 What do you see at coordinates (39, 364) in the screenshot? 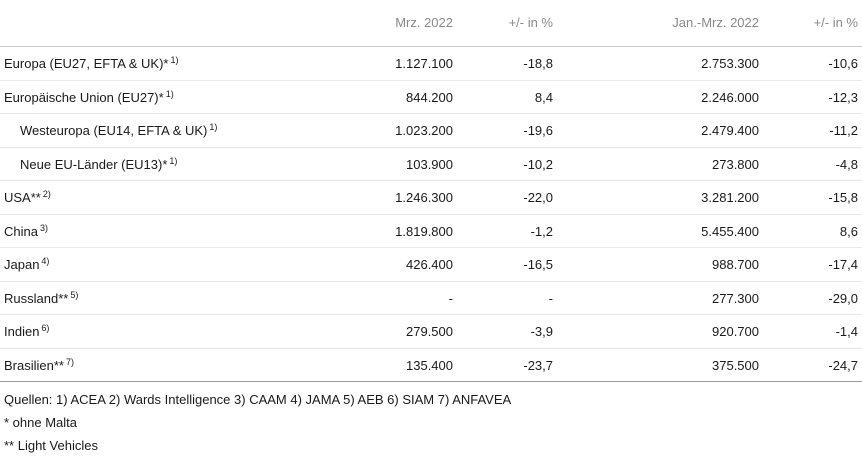
I see `row-label: Brasilien** 7)` at bounding box center [39, 364].